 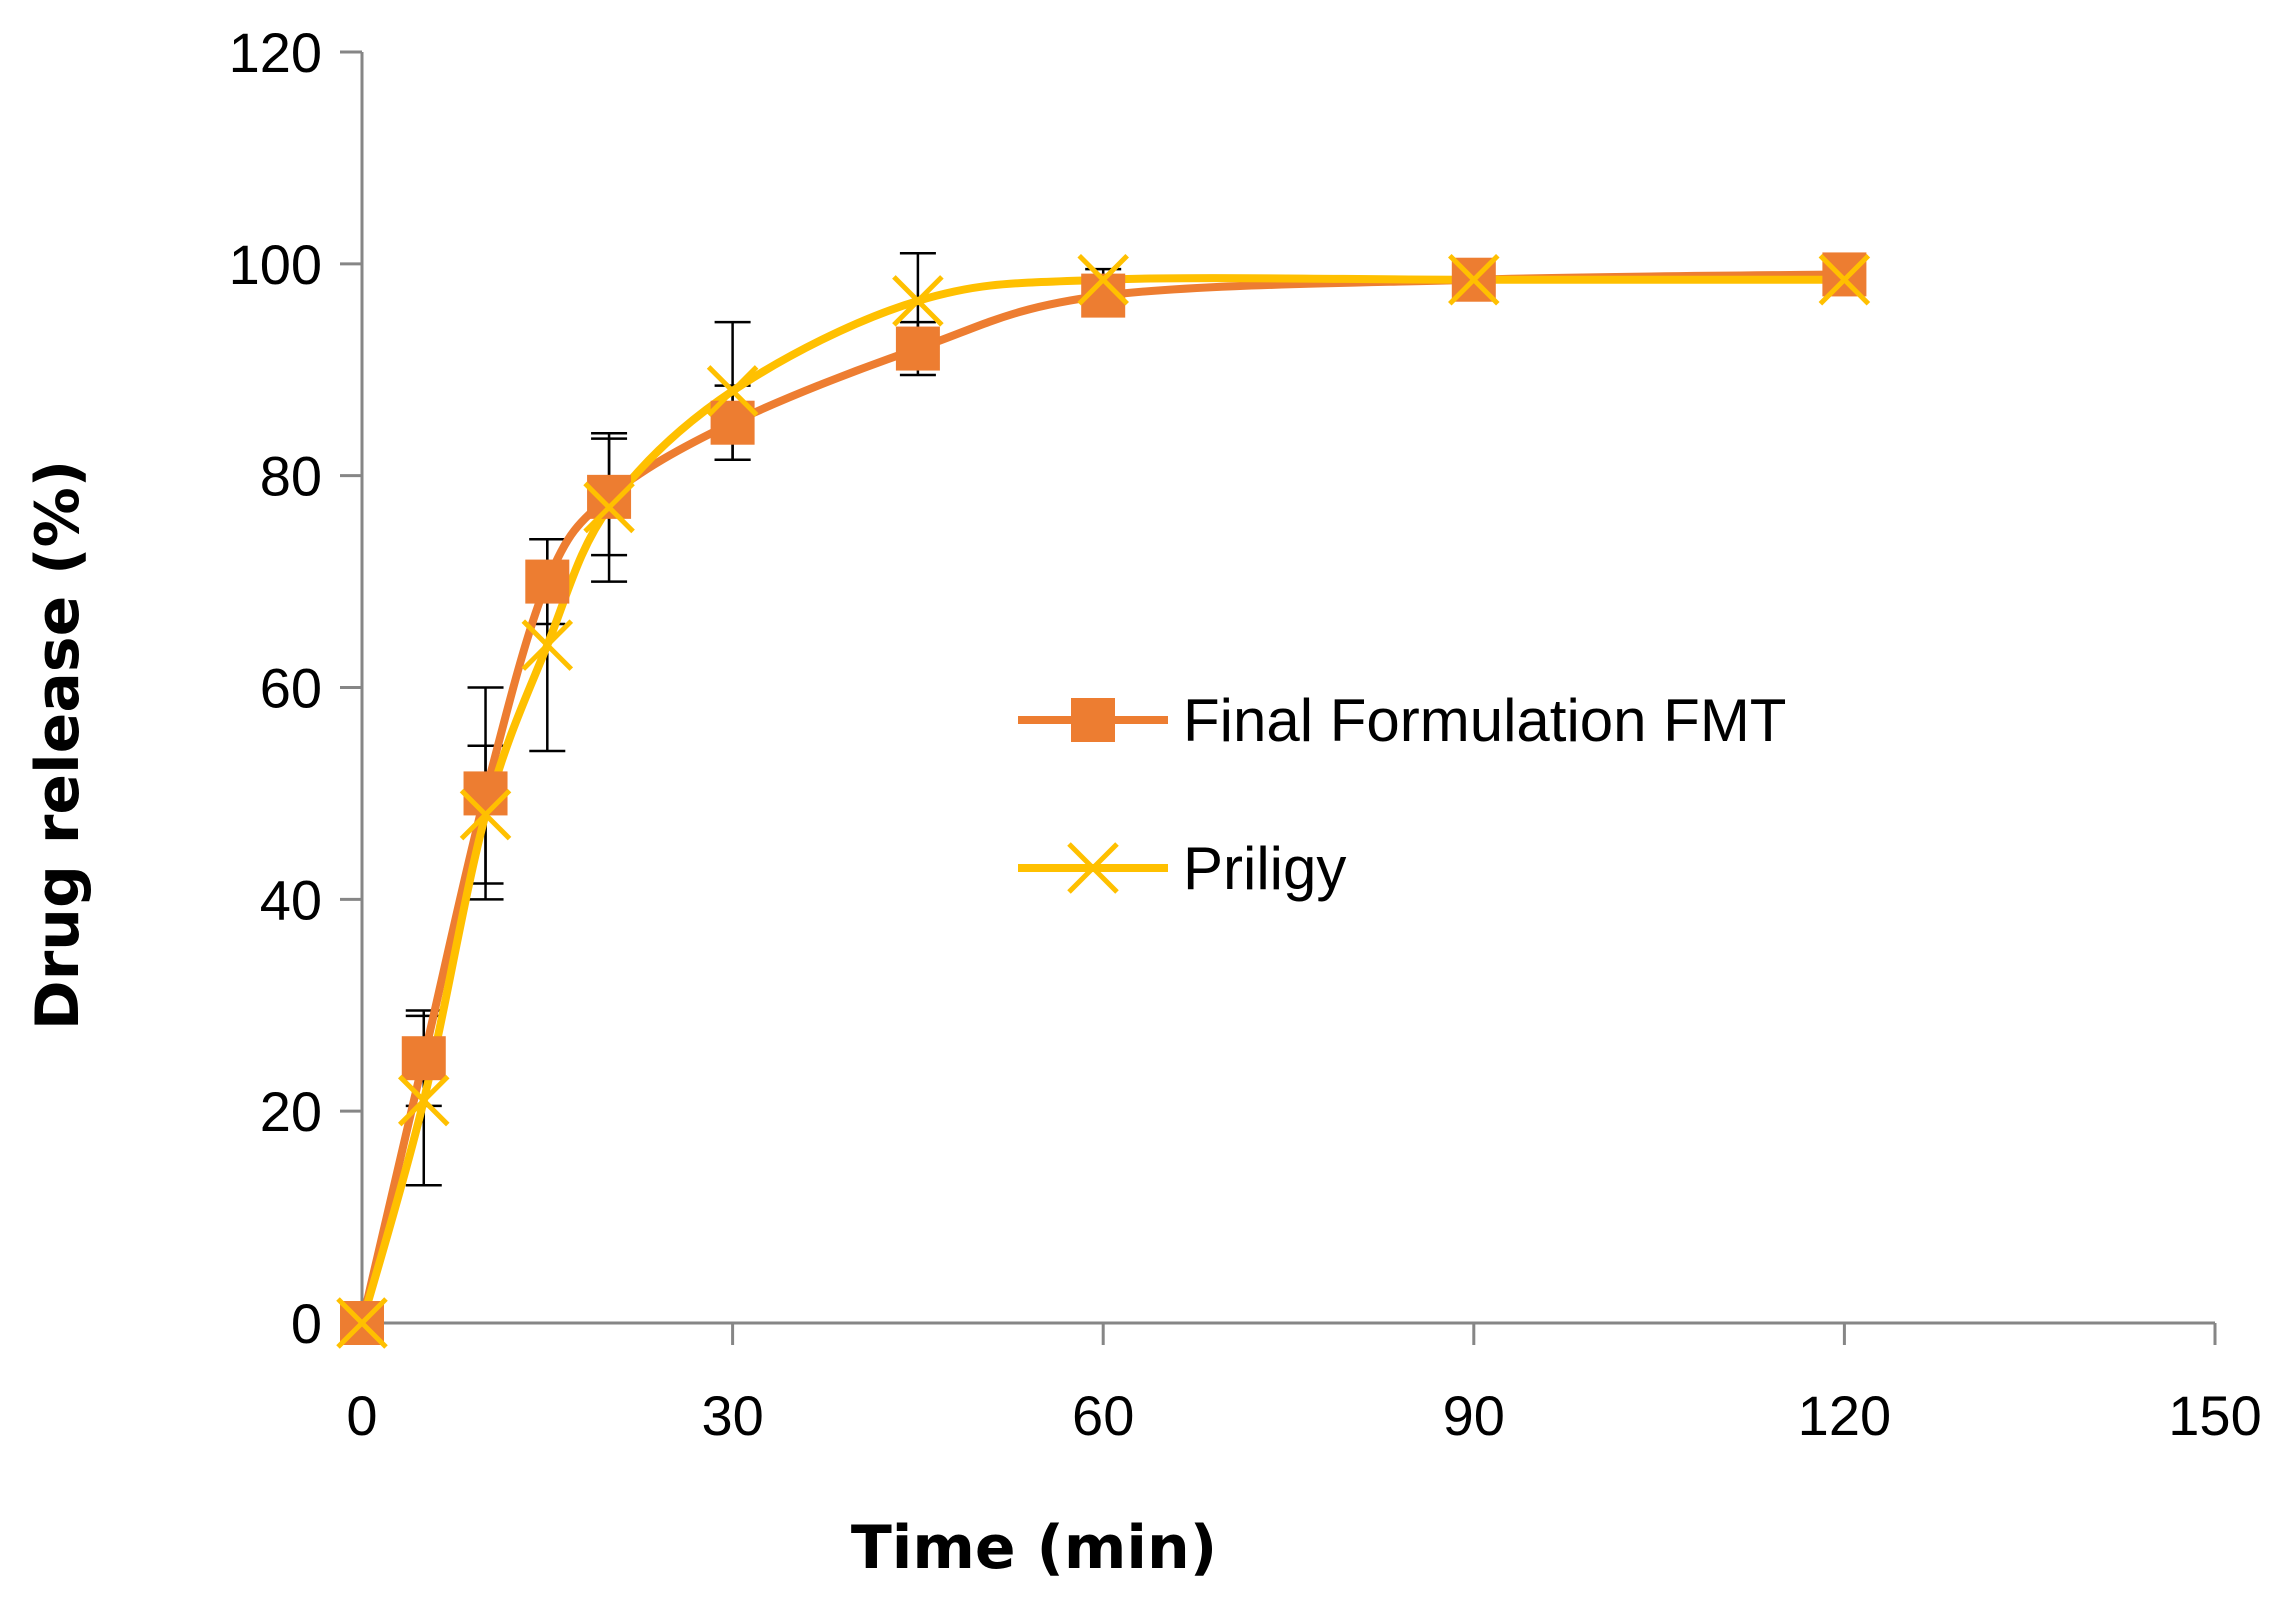 I want to click on y-tick-label-40: 40, so click(x=291, y=899).